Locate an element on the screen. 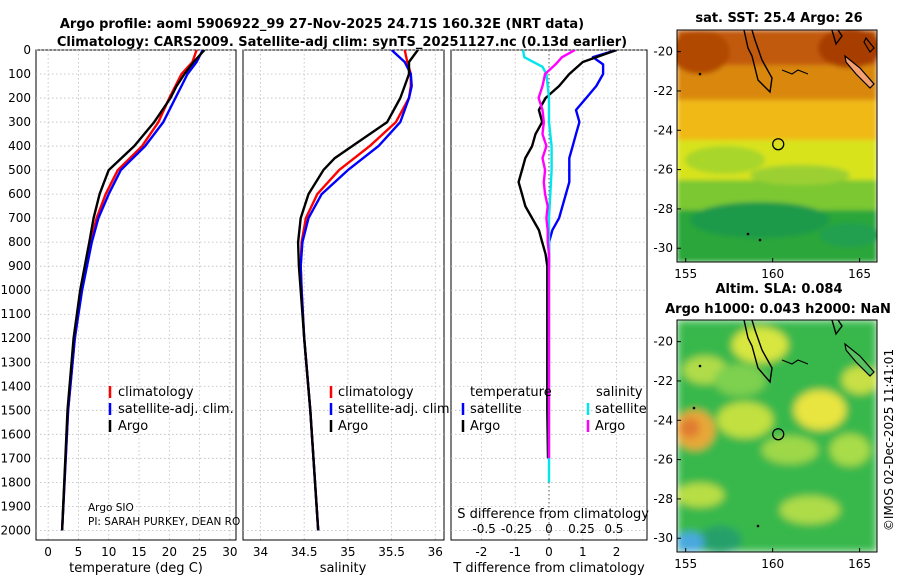  legend-label-temp-argo: Argo is located at coordinates (485, 426).